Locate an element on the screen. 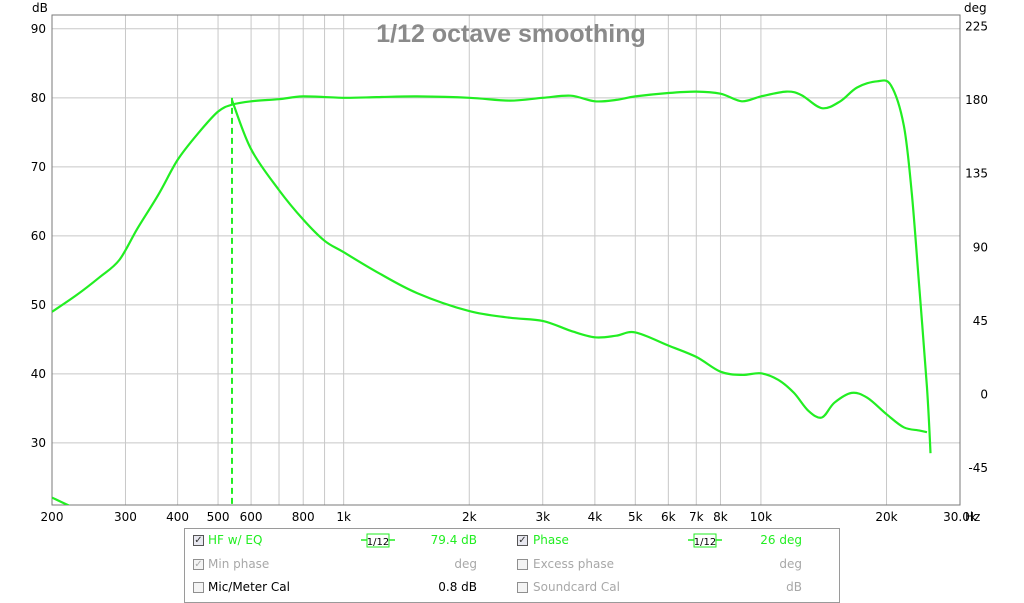  hf-smoothing-text: 1/12 is located at coordinates (378, 542).